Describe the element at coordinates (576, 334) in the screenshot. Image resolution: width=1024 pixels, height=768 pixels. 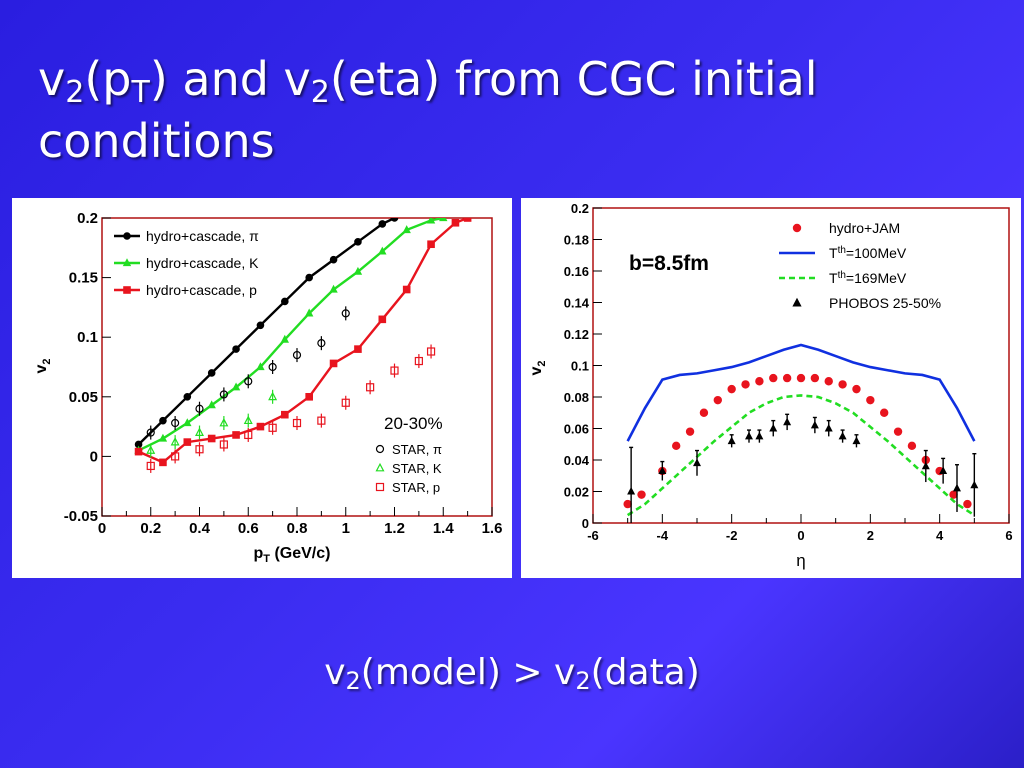
I see `y-tick-label: 0.12` at that location.